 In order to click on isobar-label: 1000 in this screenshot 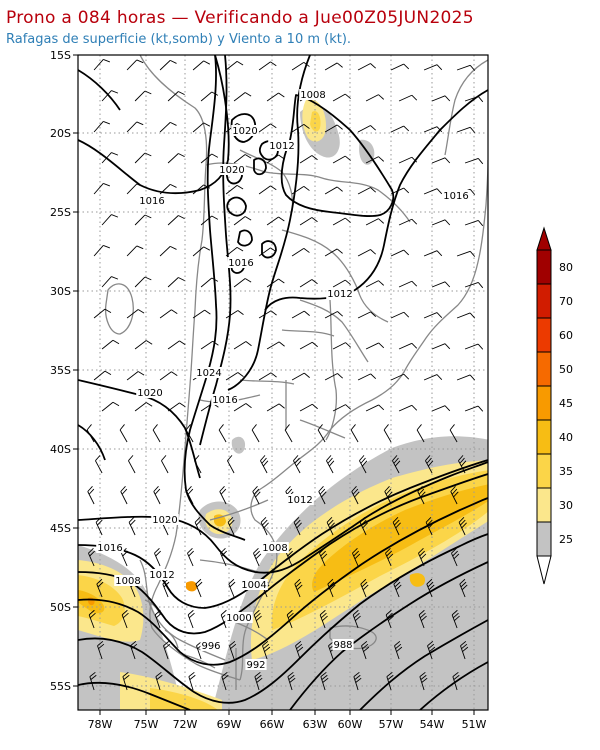, I will do `click(238, 618)`.